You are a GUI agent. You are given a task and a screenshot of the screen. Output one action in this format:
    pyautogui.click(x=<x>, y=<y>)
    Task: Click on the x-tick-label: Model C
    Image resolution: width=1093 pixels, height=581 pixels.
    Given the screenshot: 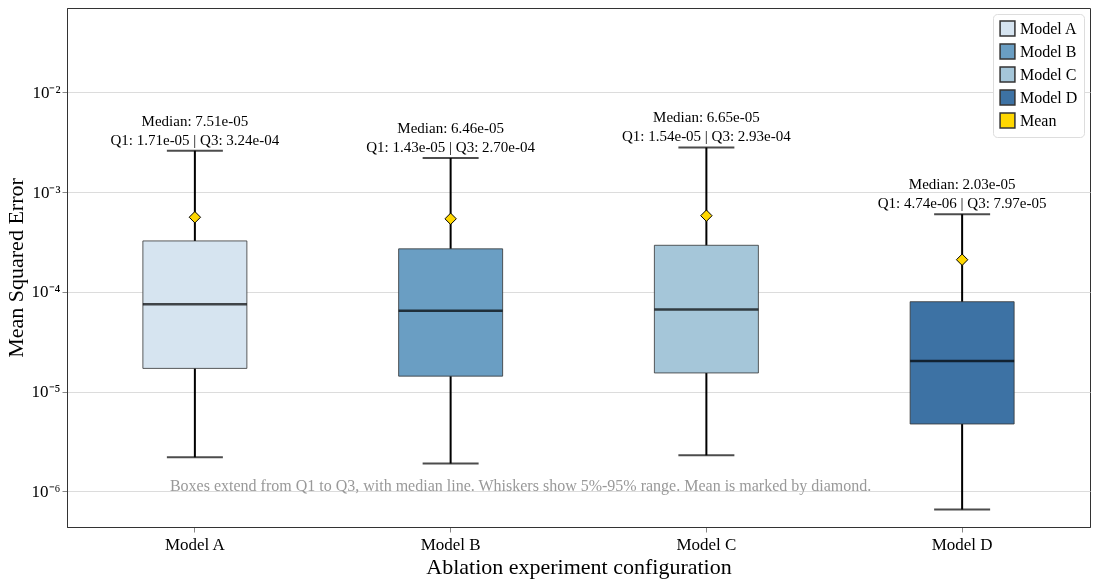 What is the action you would take?
    pyautogui.click(x=706, y=544)
    